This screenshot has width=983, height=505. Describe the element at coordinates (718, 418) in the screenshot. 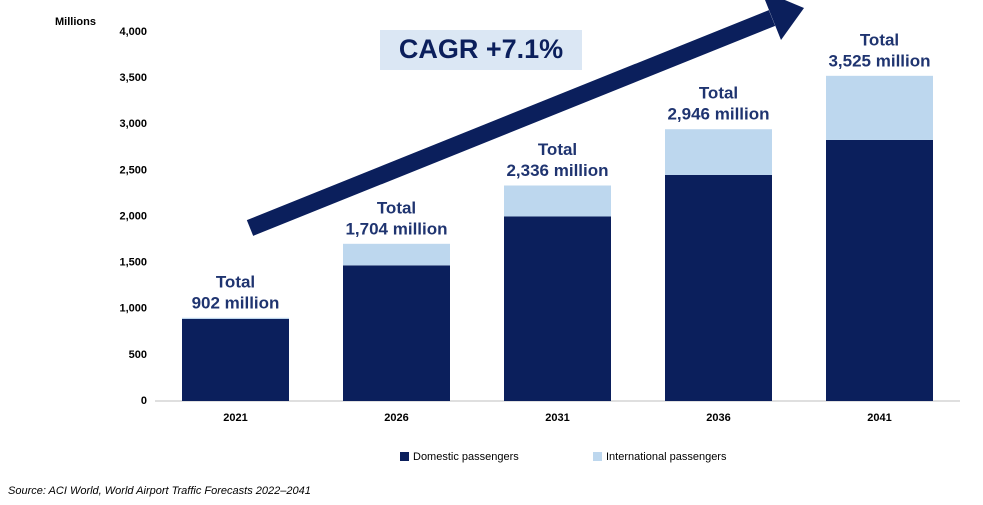

I see `x-tick-label: 2036` at that location.